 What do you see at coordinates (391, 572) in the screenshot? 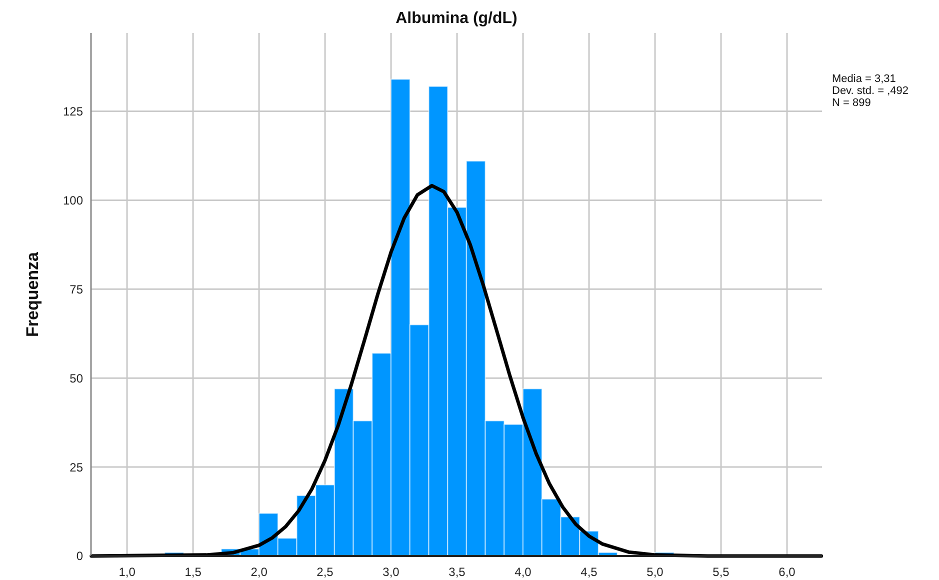
I see `x-tick-label: 3,0` at bounding box center [391, 572].